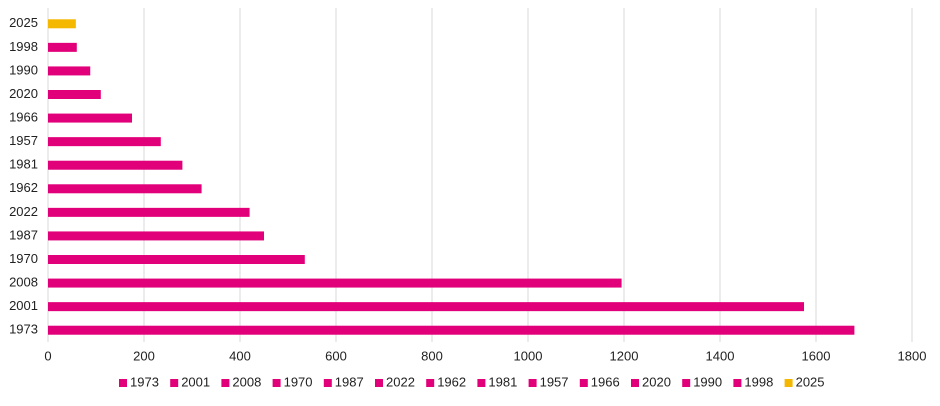 The image size is (940, 406). I want to click on y-tick-label: 1998, so click(23, 46).